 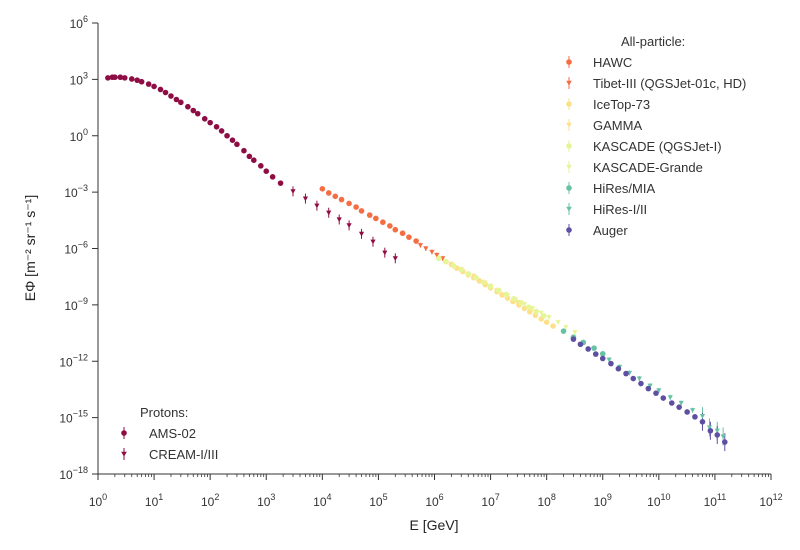 I want to click on x-tick-label: 10¹¹, so click(x=715, y=500).